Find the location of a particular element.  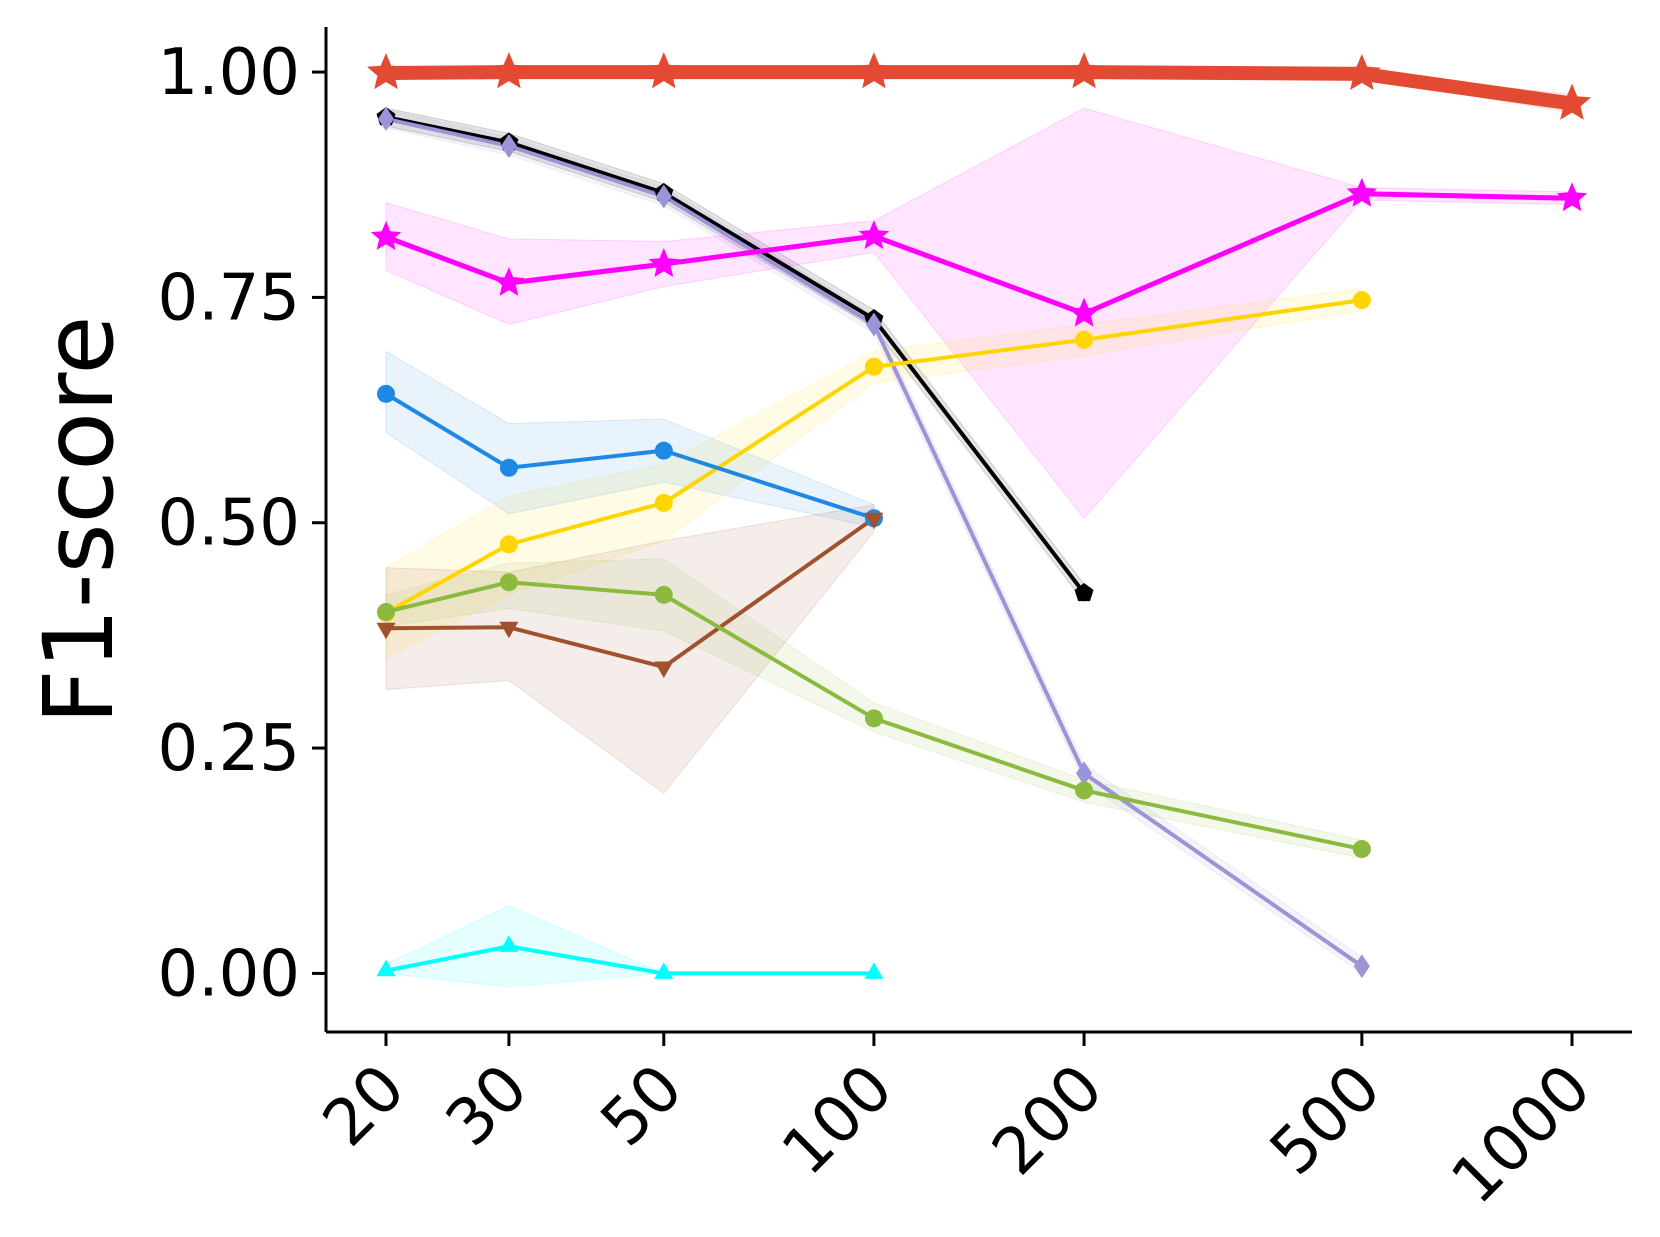

y-tick-label: 0.75 is located at coordinates (229, 298).